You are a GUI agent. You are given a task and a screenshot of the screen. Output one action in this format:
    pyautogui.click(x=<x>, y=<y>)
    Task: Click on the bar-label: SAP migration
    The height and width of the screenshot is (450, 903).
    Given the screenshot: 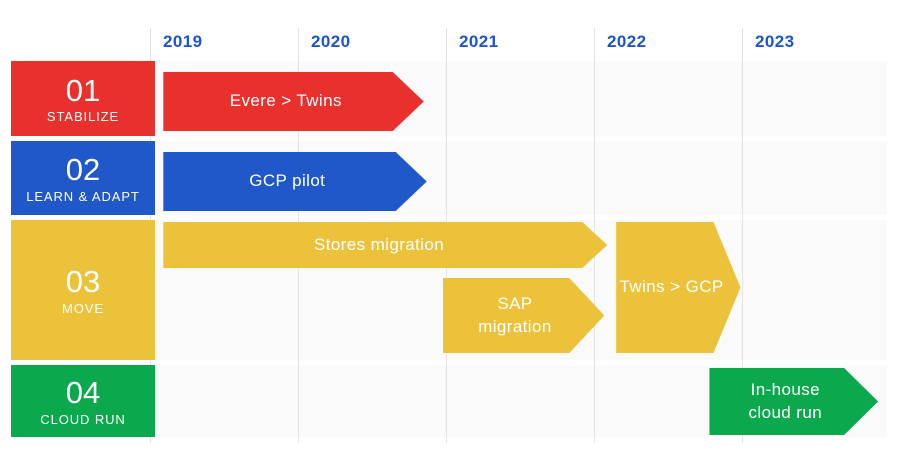 What is the action you would take?
    pyautogui.click(x=515, y=314)
    